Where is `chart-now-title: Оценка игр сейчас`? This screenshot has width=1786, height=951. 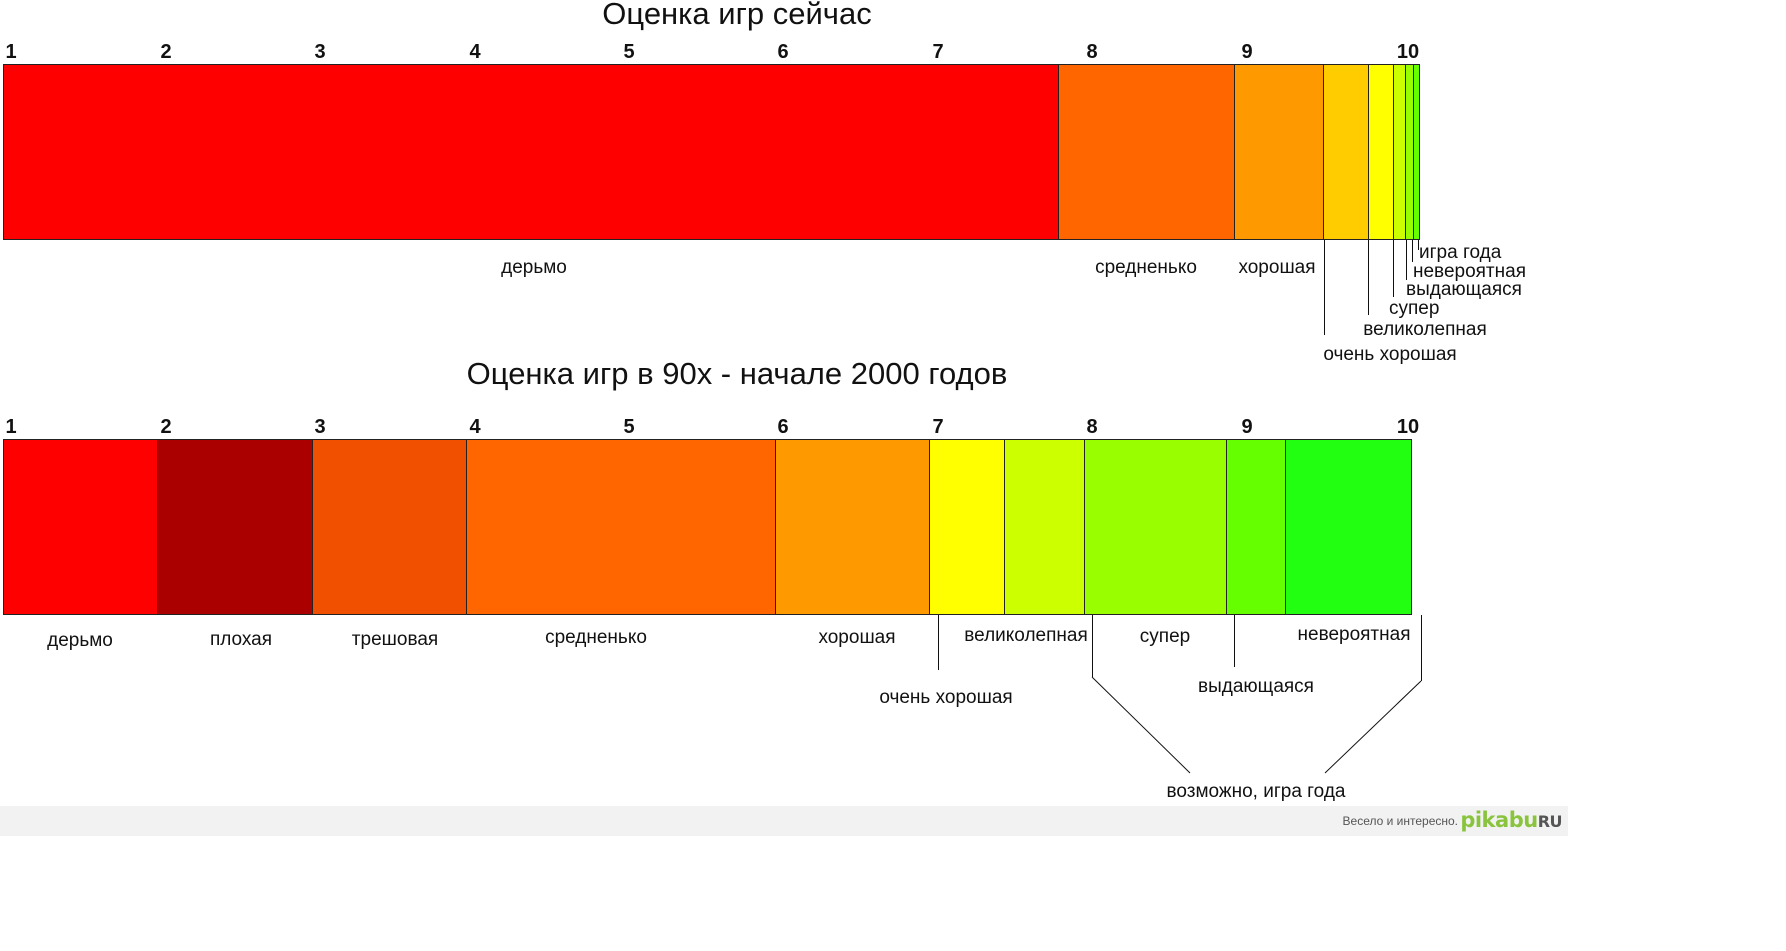
chart-now-title: Оценка игр сейчас is located at coordinates (737, 15).